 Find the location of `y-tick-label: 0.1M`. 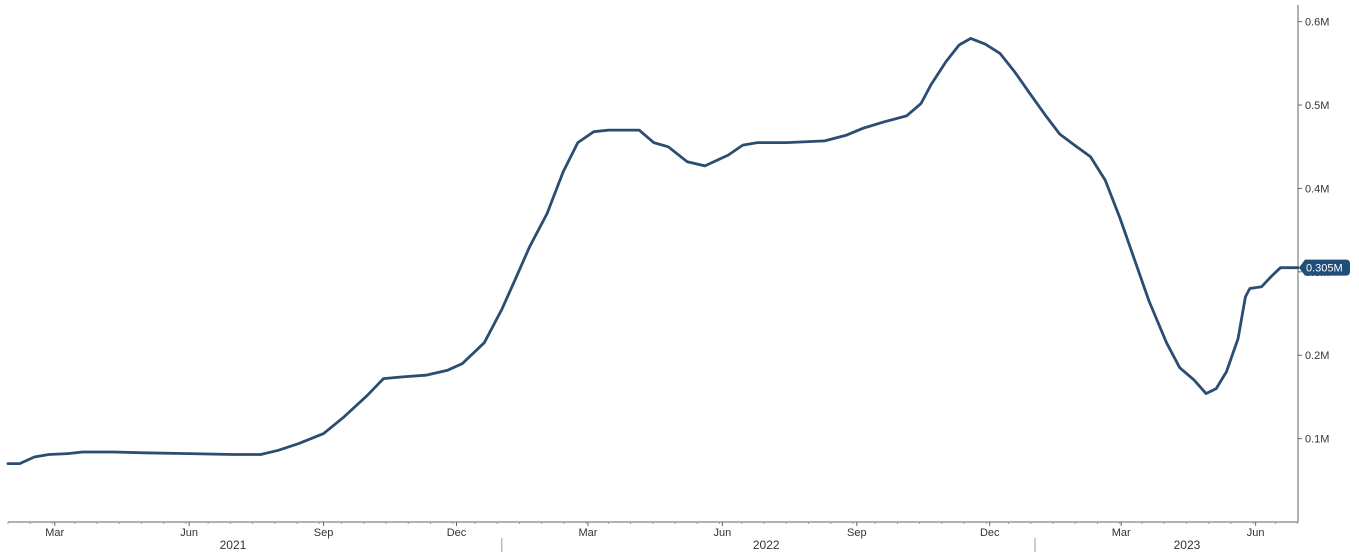

y-tick-label: 0.1M is located at coordinates (1317, 440).